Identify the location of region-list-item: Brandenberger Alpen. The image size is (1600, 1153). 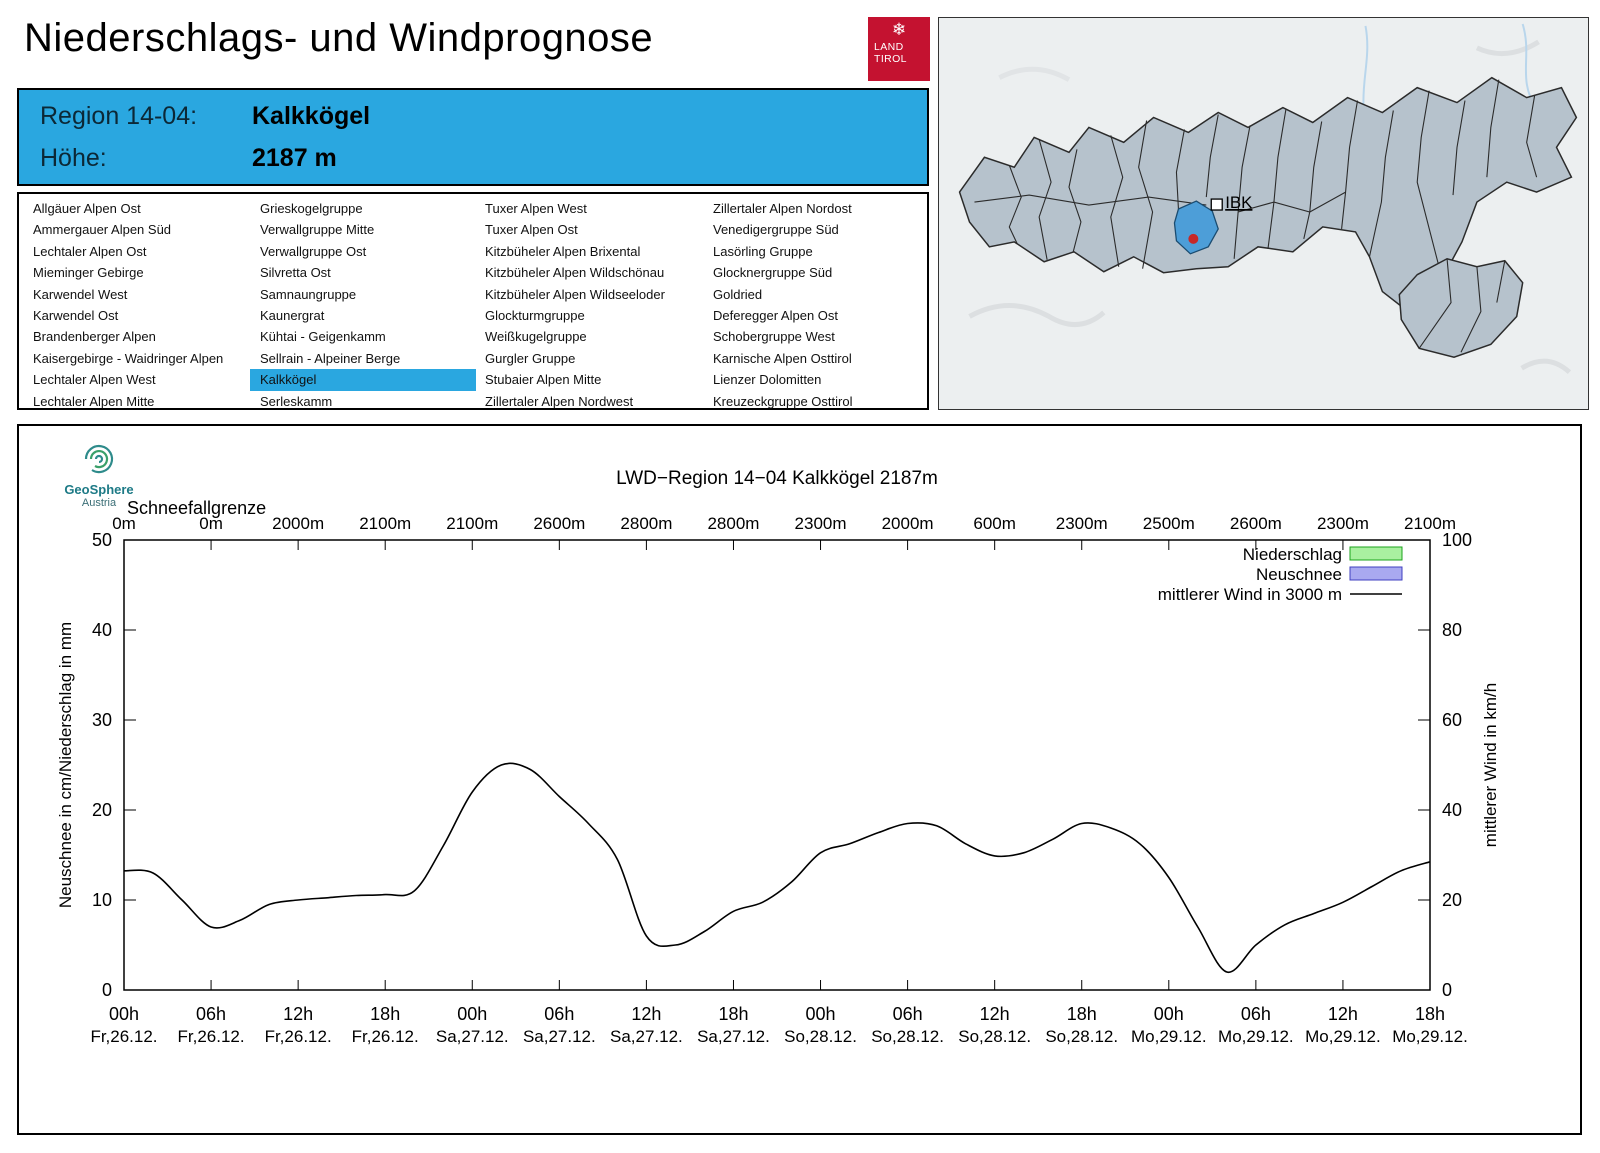
(94, 337).